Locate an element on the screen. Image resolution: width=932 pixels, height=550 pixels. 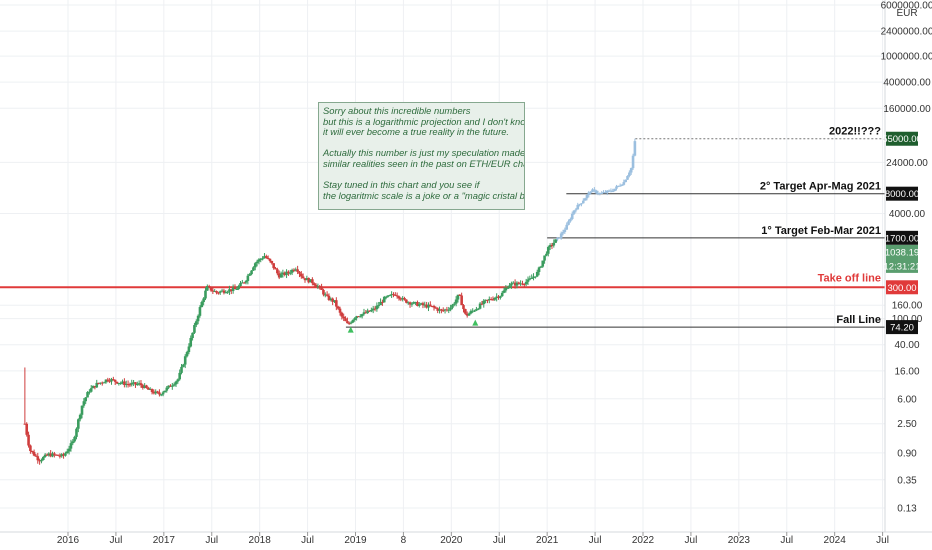
price-tick-label: 24000.00 is located at coordinates (907, 163).